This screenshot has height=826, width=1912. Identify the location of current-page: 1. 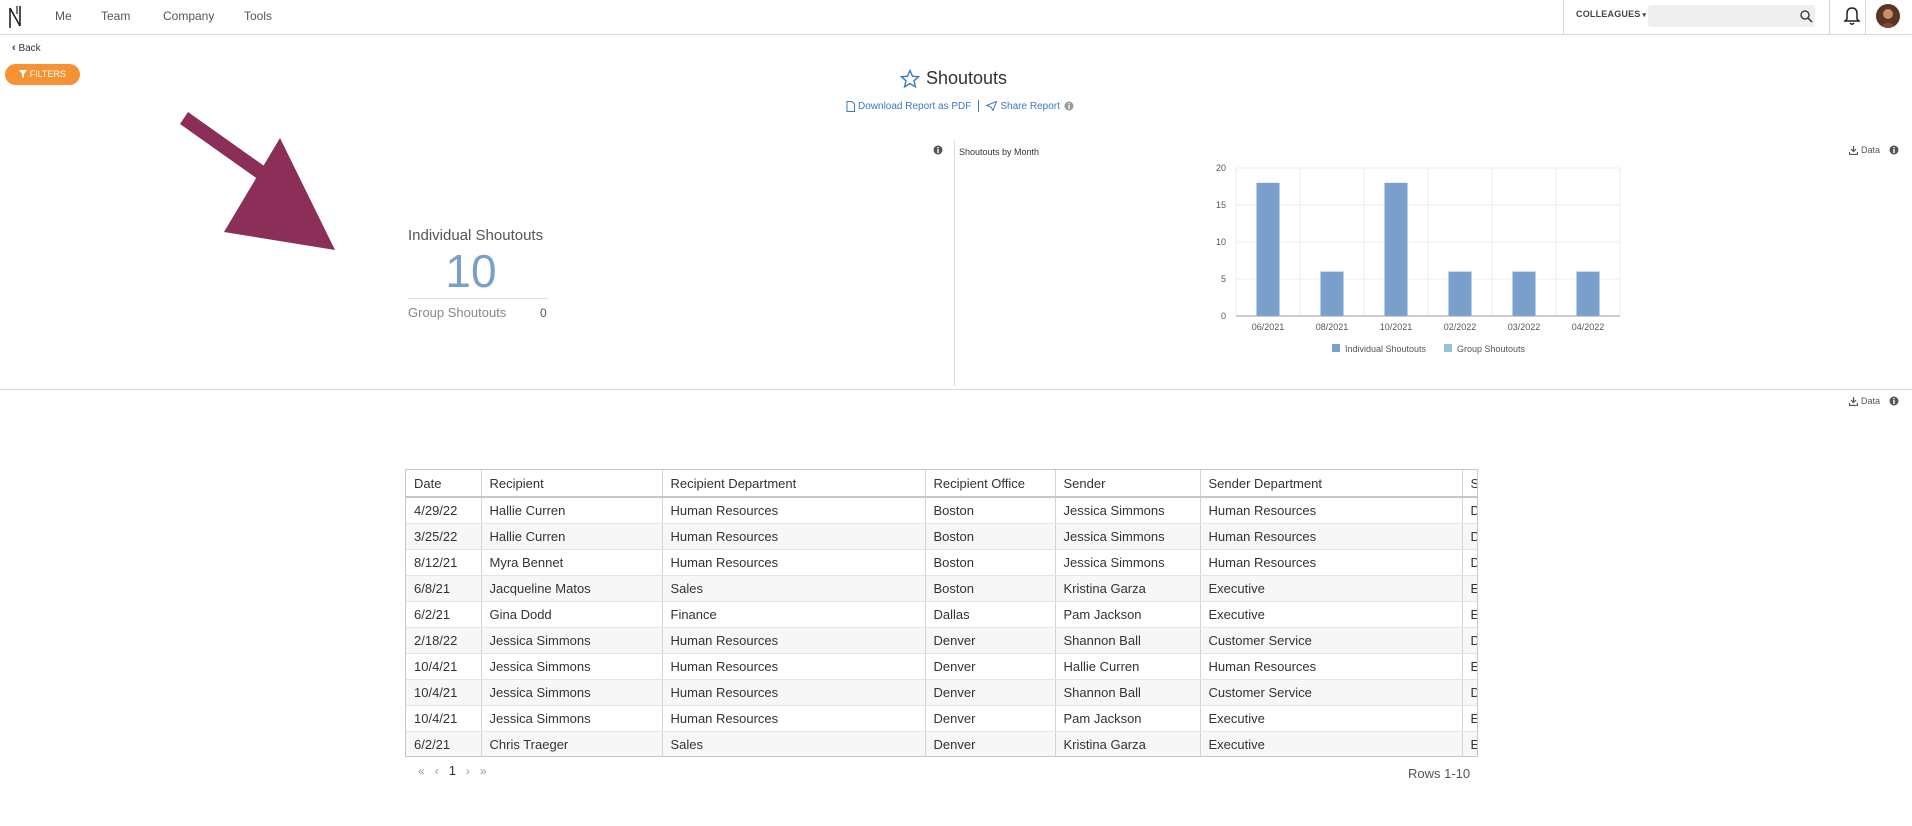
(452, 770).